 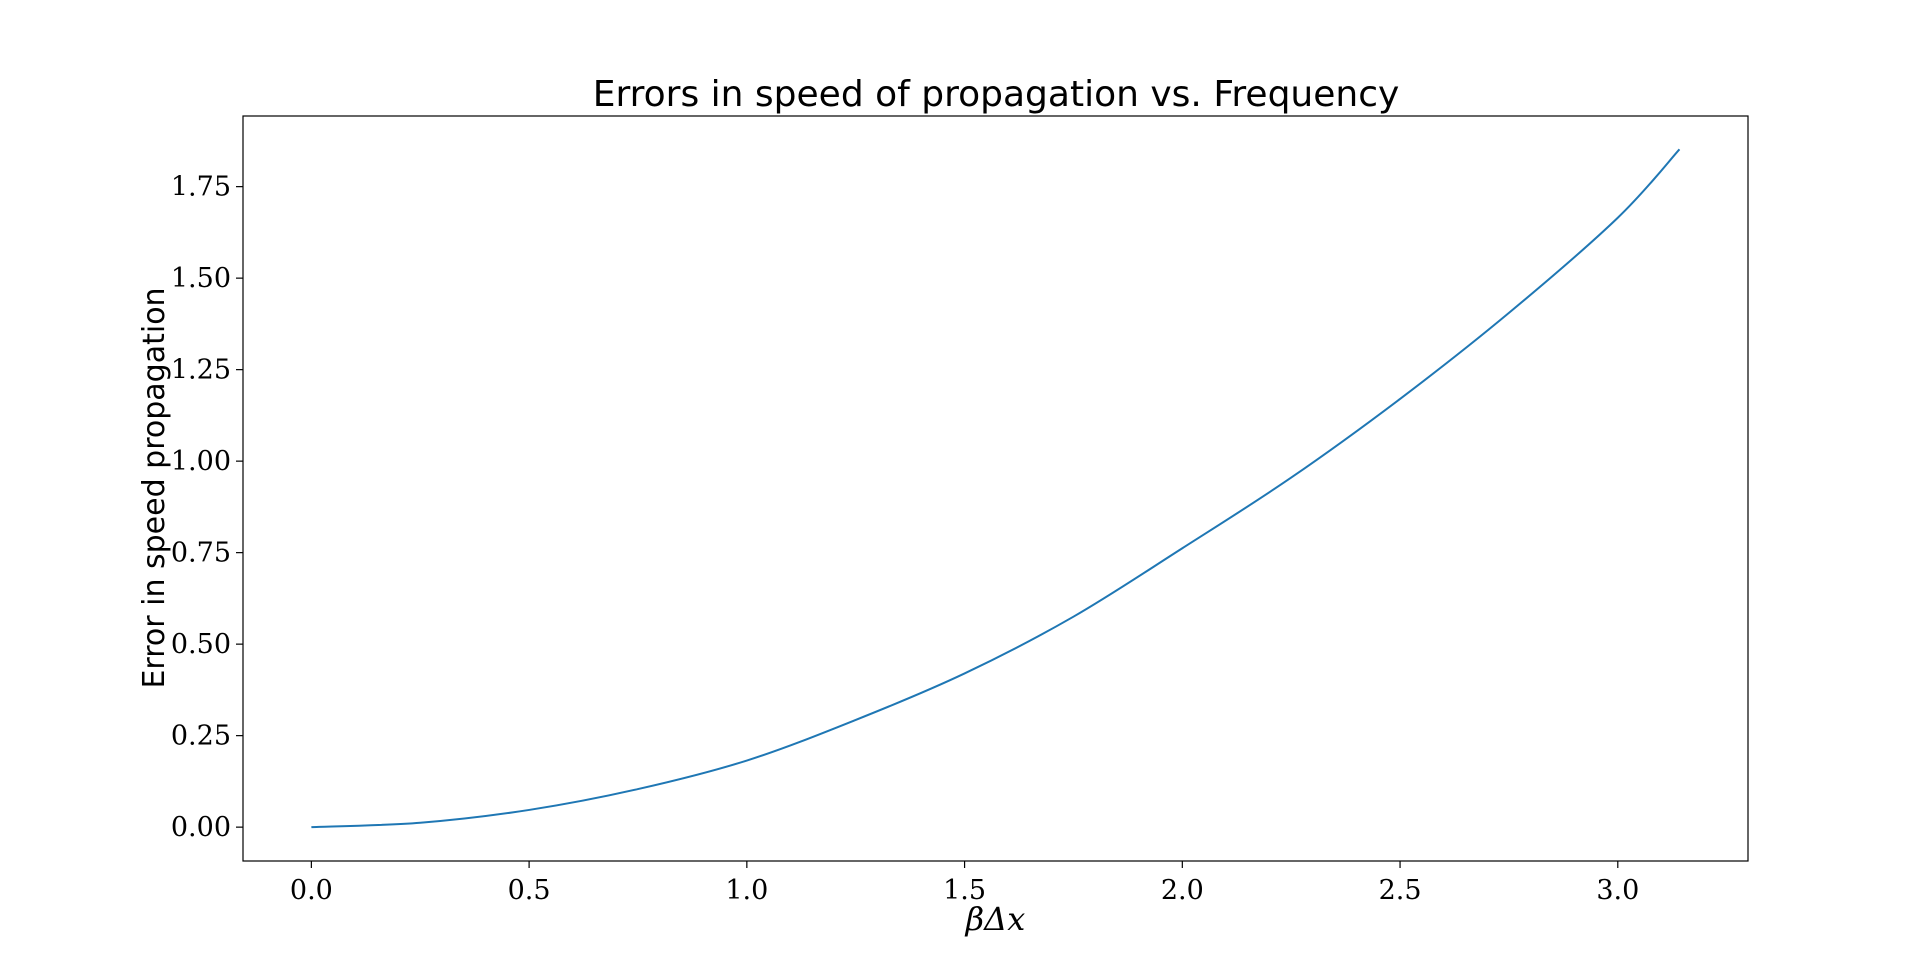 I want to click on x-axis: 0.0 0.5 1.0 1.5 2.0 2.5 3.0, so click(x=964, y=883).